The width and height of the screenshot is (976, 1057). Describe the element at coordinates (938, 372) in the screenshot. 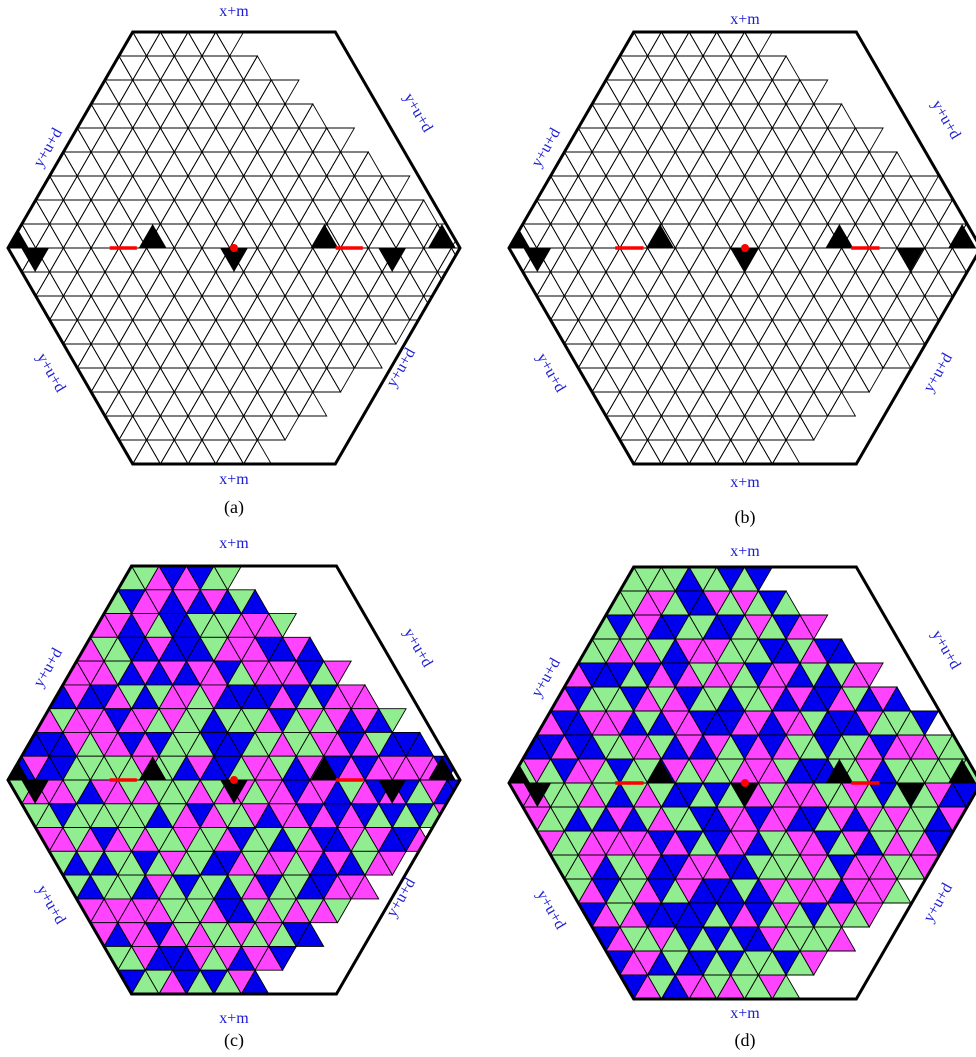

I see `side-label-lower-right: y+u+d` at that location.